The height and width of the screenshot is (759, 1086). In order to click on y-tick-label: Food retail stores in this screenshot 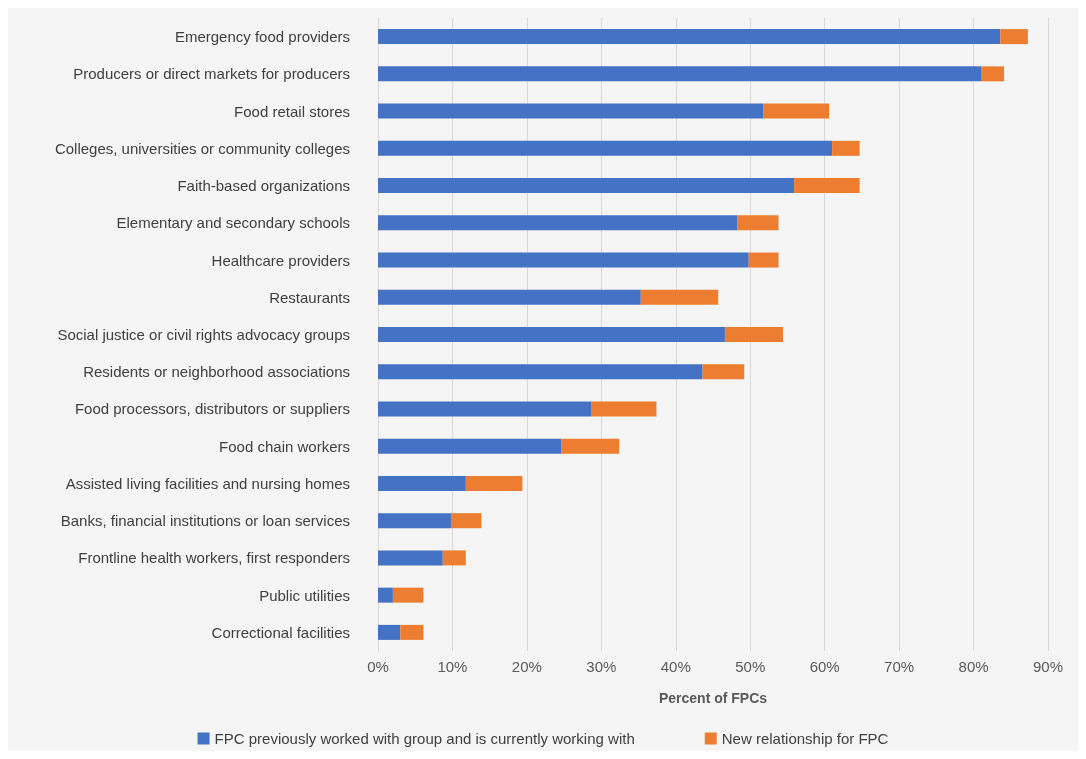, I will do `click(292, 111)`.